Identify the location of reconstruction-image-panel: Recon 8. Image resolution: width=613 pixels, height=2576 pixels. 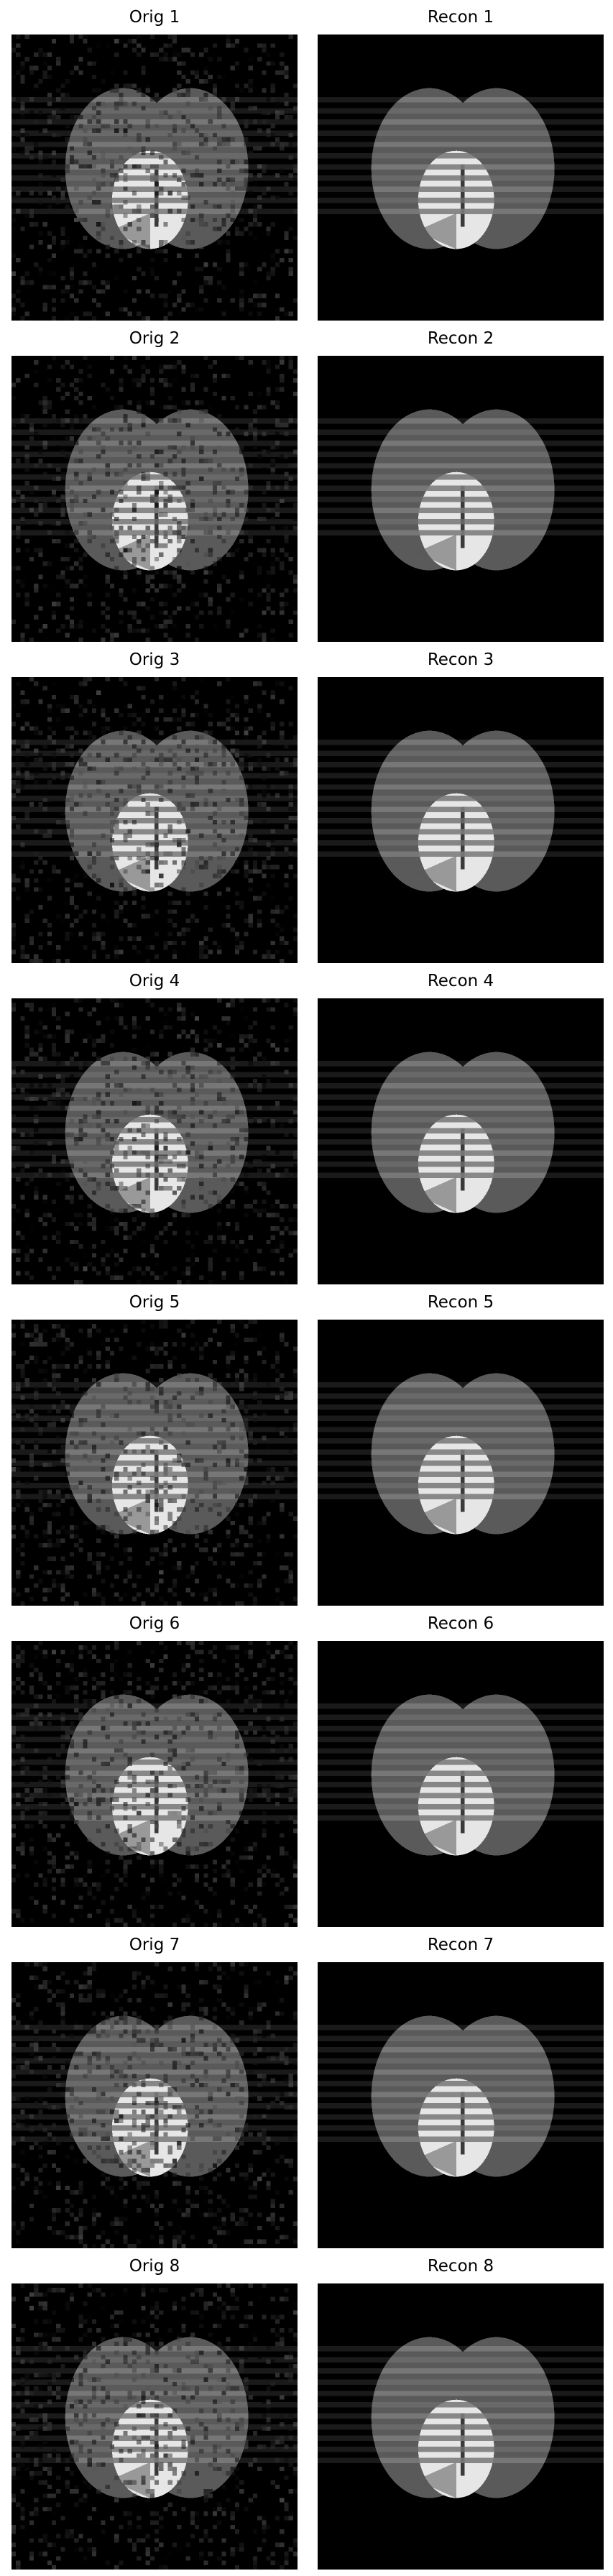
(461, 2411).